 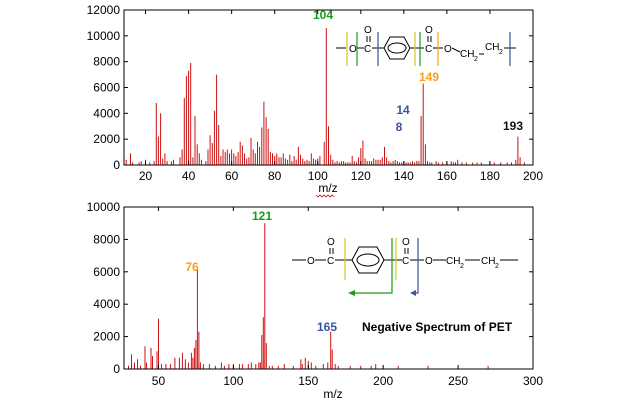 I want to click on peak-label: 14, so click(x=403, y=110).